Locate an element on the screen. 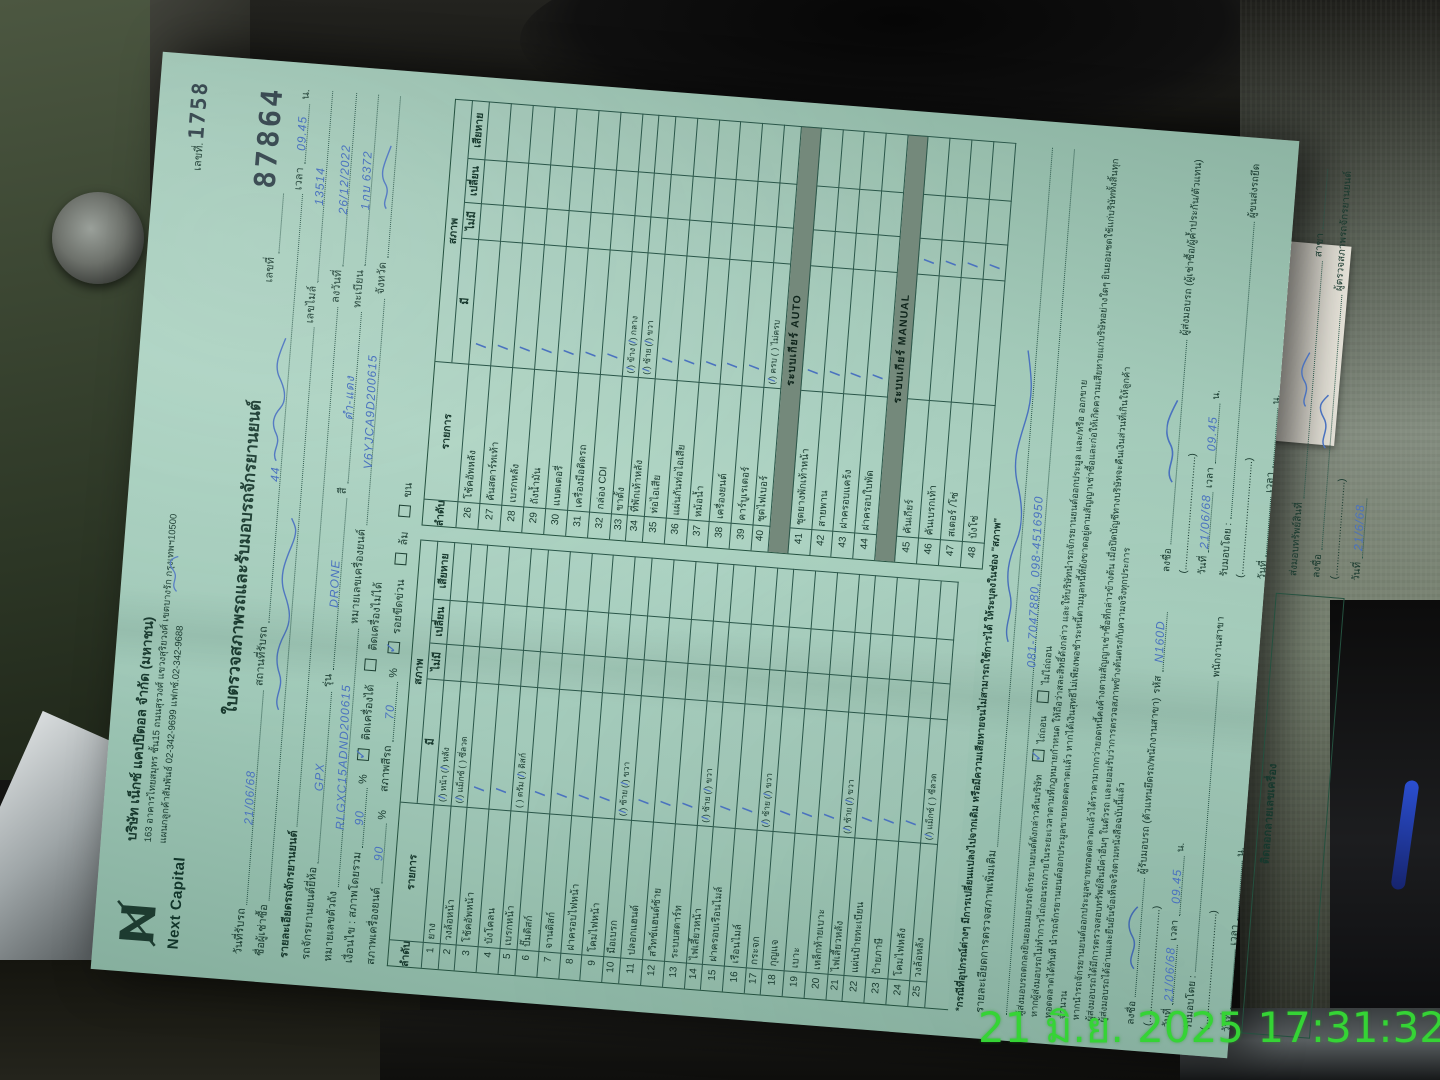 The height and width of the screenshot is (1080, 1440). handwritten-receive-date: 21/06/68 is located at coordinates (250, 797).